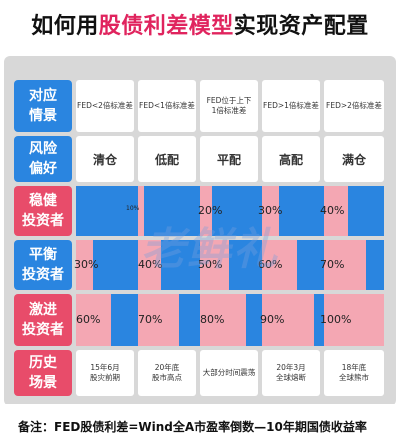 Image resolution: width=400 pixels, height=448 pixels. I want to click on history-cell: 18年底 全球熊市, so click(354, 373).